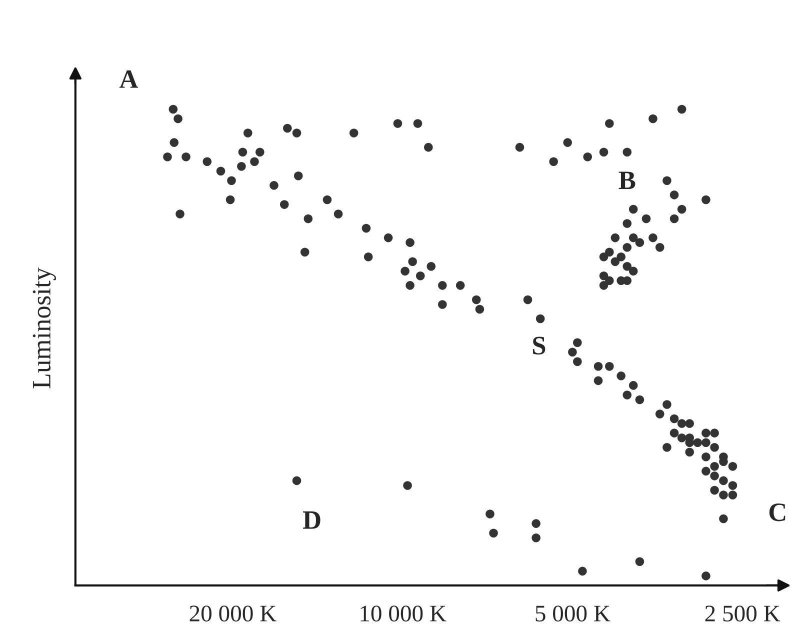  Describe the element at coordinates (539, 345) in the screenshot. I see `annotation: S` at that location.